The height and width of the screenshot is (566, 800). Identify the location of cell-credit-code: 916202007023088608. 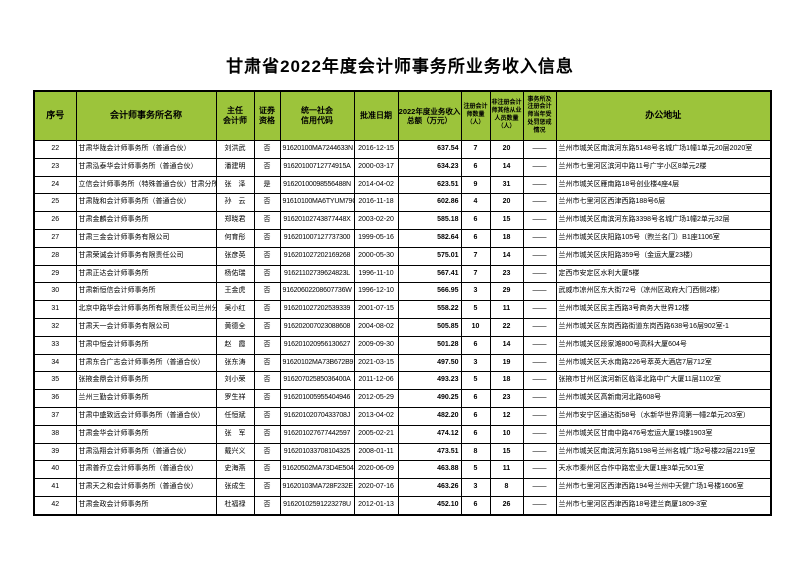
(317, 327).